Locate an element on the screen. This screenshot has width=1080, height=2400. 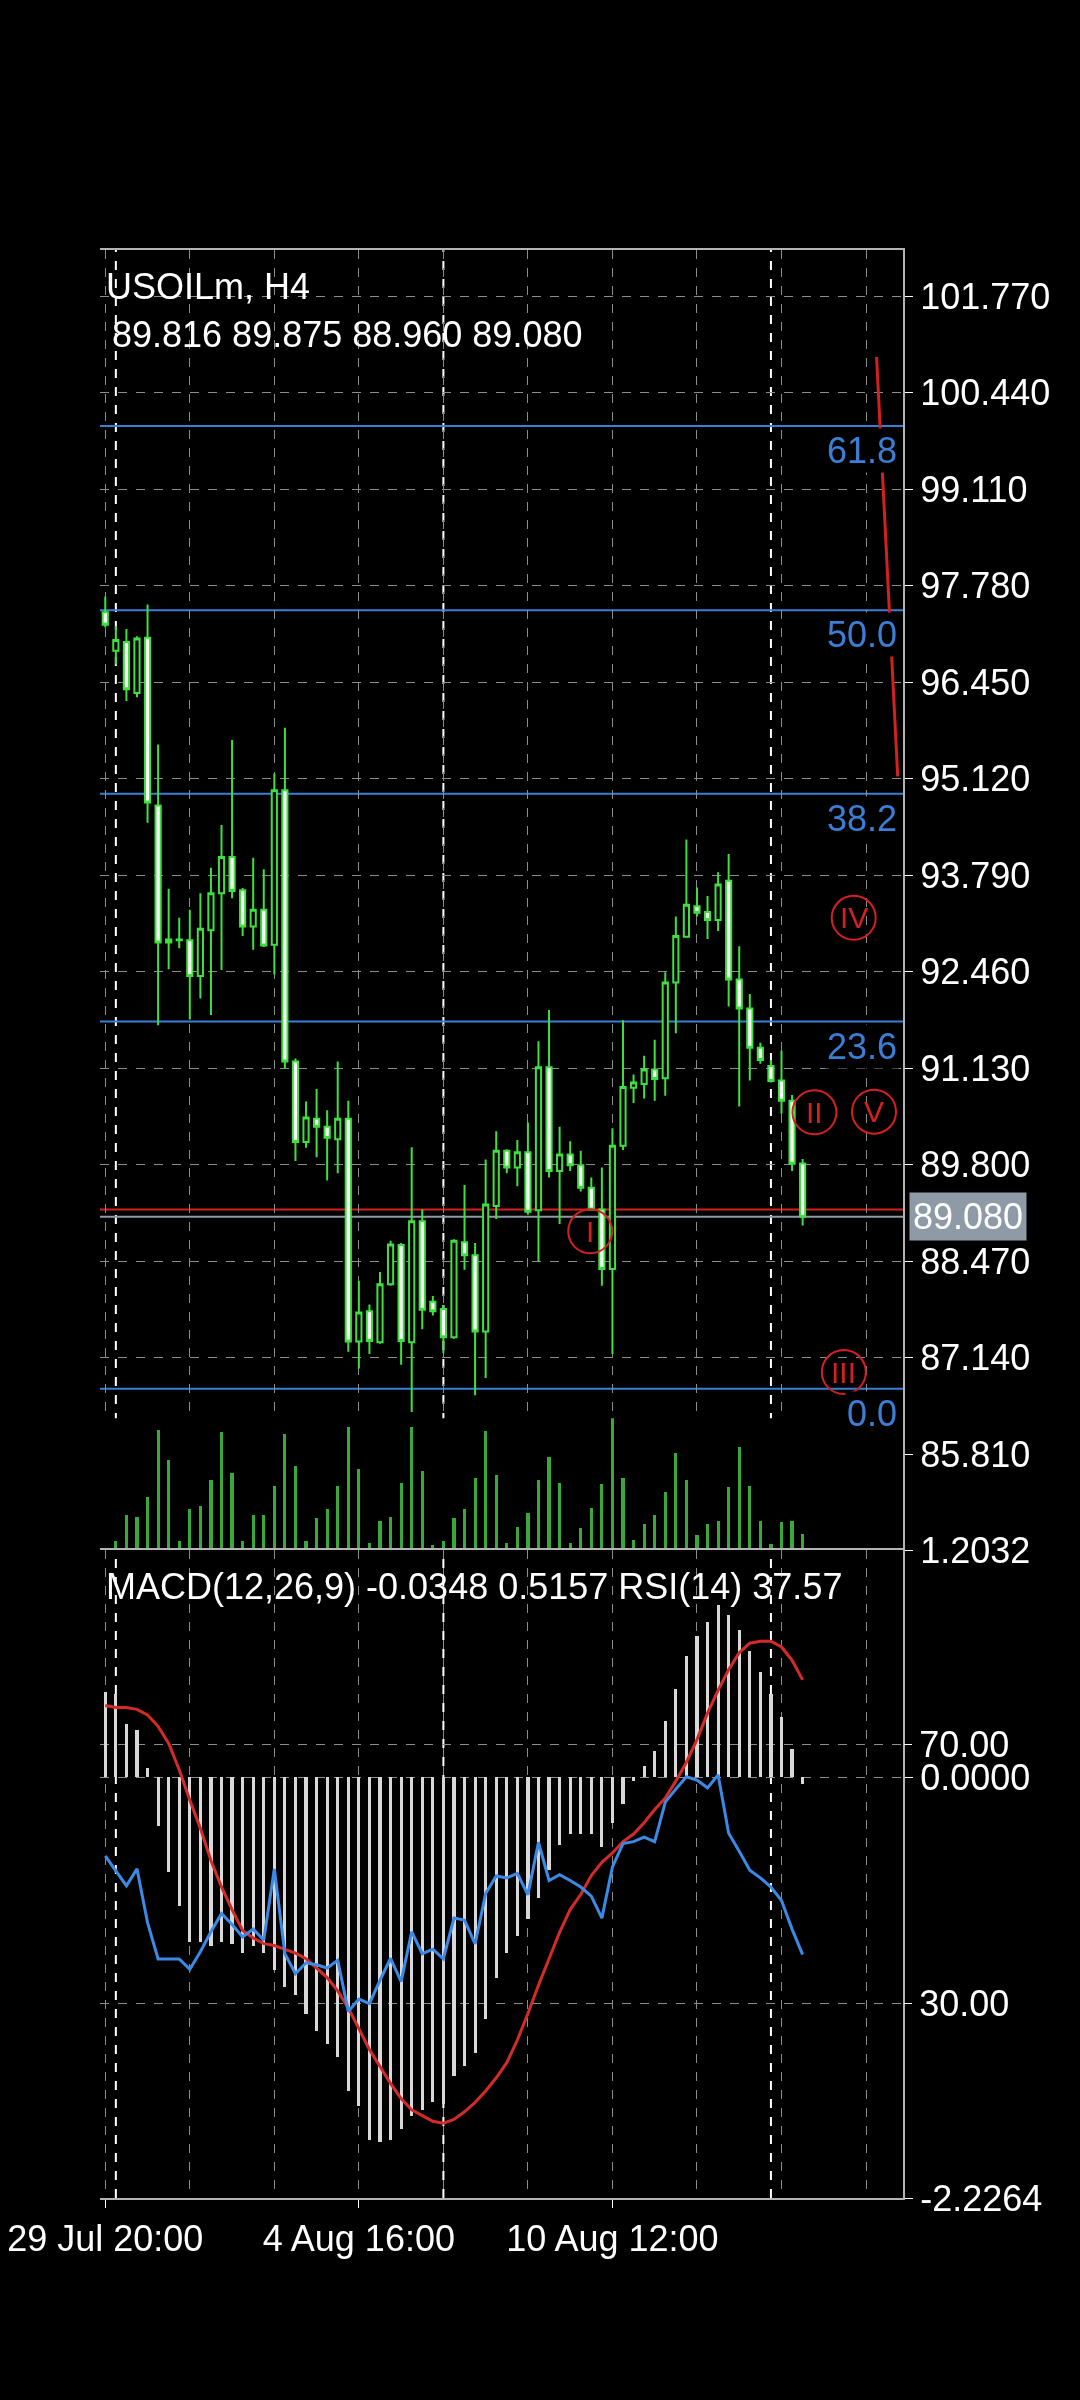
annotation: 61.8 is located at coordinates (862, 450).